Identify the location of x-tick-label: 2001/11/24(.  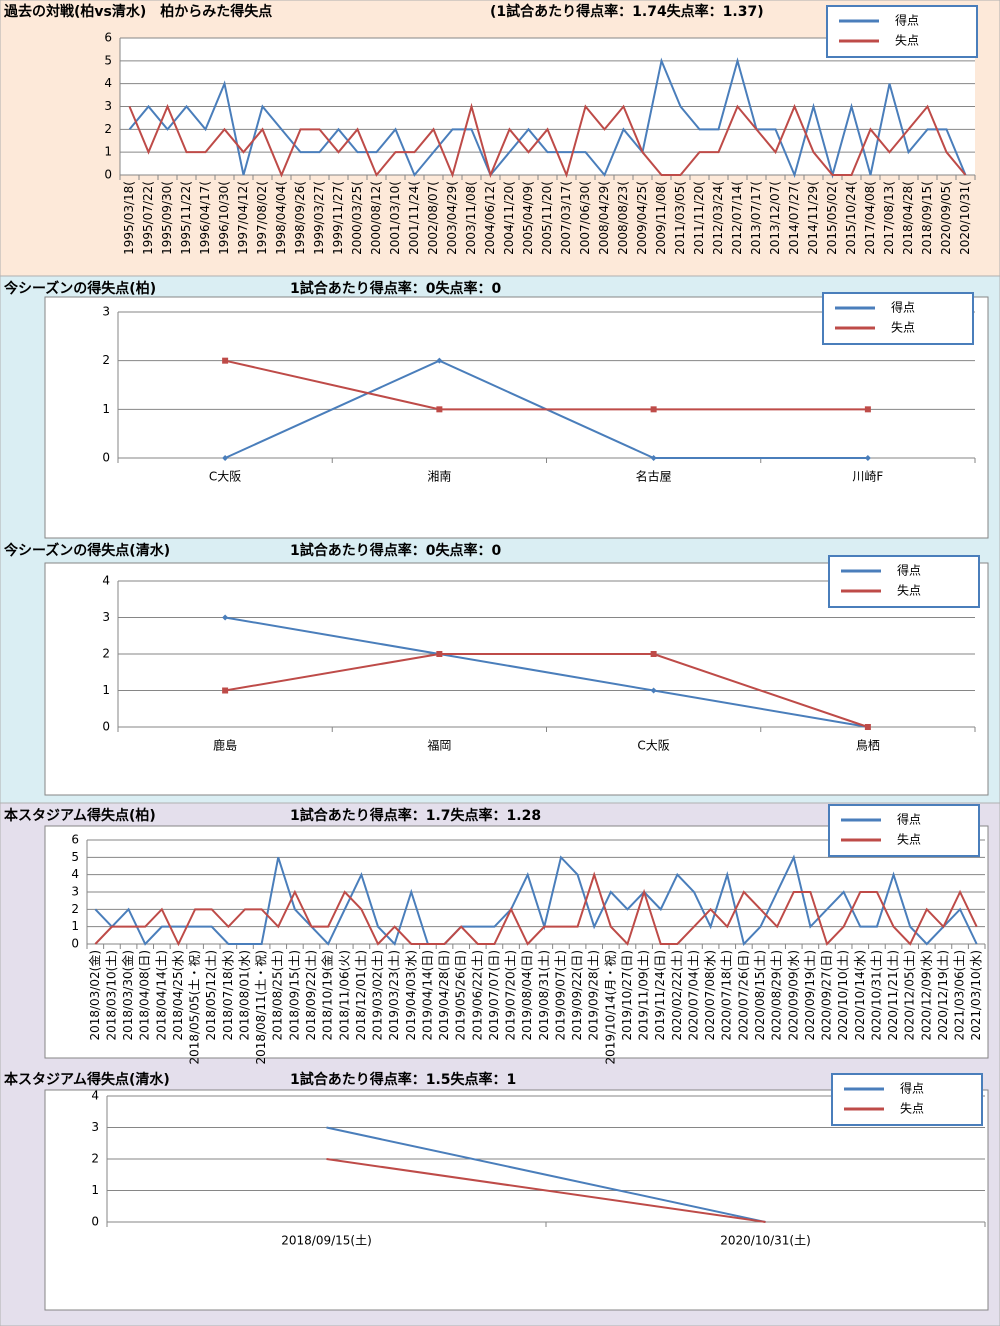
(414, 218).